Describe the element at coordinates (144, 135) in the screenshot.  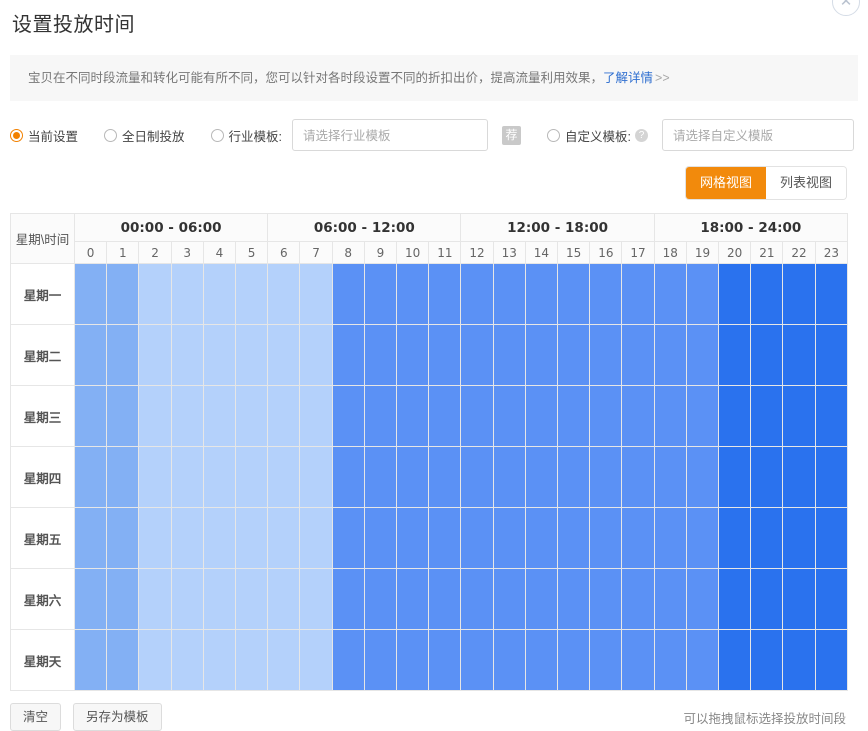
I see `radio-all-day: 全日制投放` at that location.